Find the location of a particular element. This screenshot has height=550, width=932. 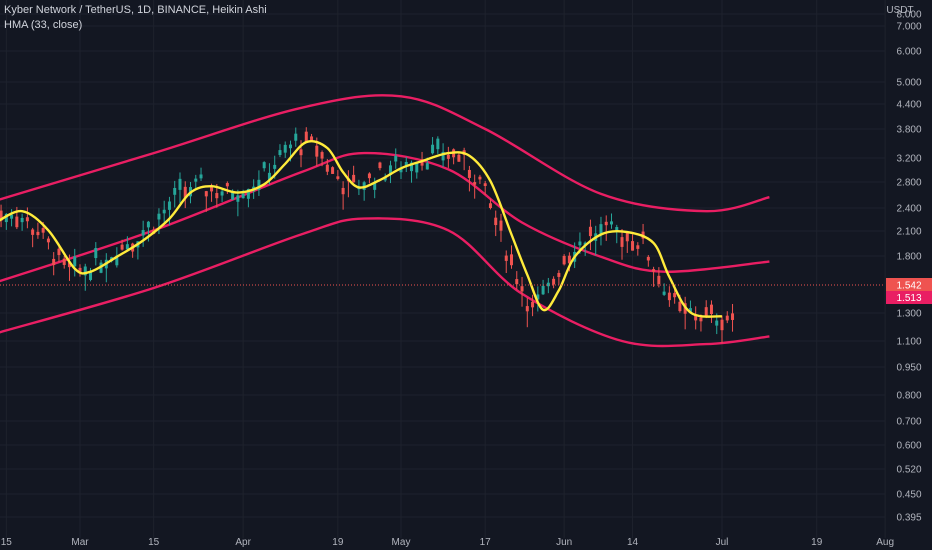

price-tick-label: 0.450 is located at coordinates (908, 495).